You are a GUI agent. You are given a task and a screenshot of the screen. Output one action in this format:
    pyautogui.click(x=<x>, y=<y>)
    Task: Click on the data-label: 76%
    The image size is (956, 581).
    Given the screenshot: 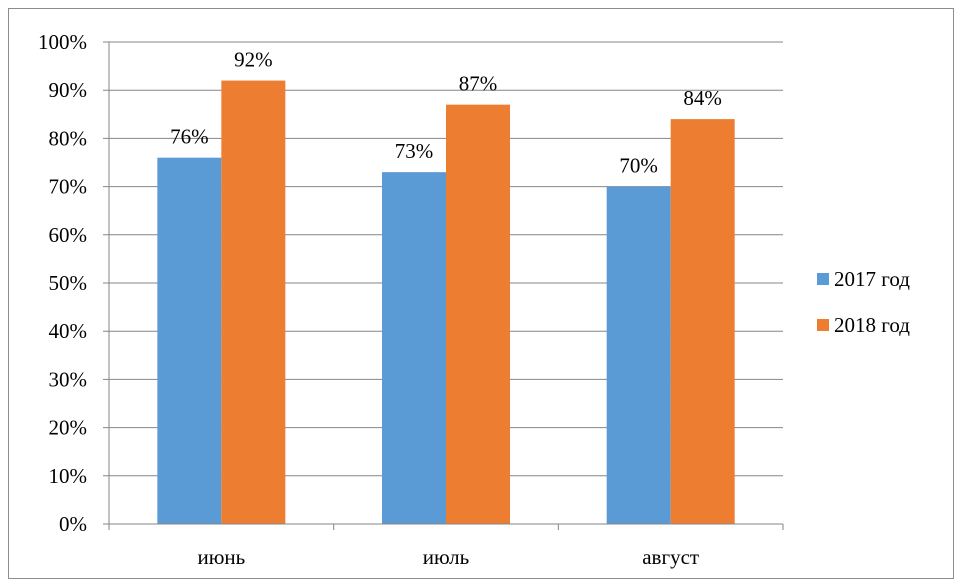 What is the action you would take?
    pyautogui.click(x=189, y=137)
    